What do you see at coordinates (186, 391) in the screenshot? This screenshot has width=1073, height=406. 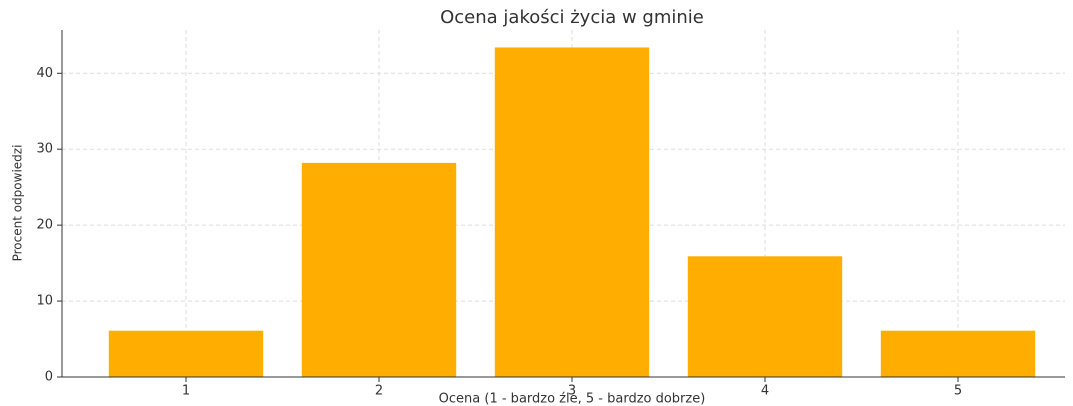 I see `x-tick-label: 1` at bounding box center [186, 391].